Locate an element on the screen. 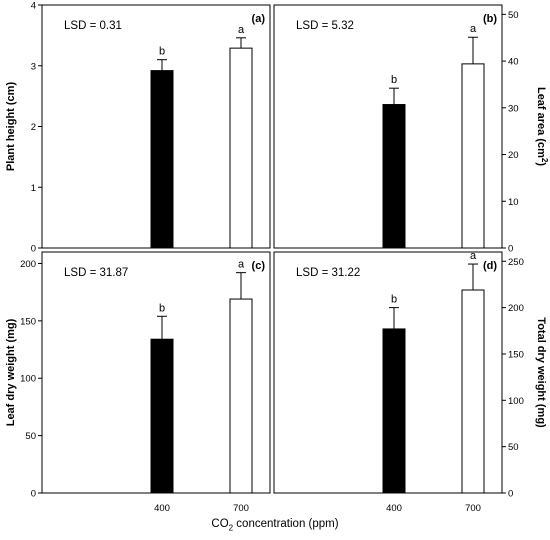 Image resolution: width=550 pixels, height=540 pixels. y-tick-label: 20 is located at coordinates (513, 155).